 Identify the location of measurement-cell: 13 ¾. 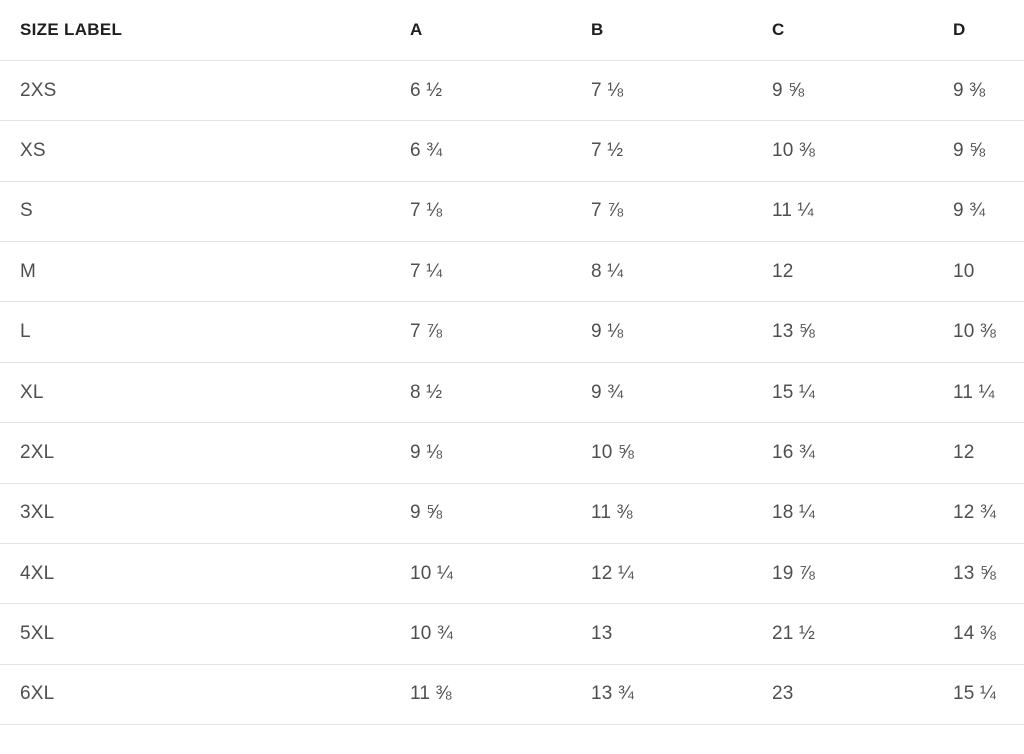
(661, 695).